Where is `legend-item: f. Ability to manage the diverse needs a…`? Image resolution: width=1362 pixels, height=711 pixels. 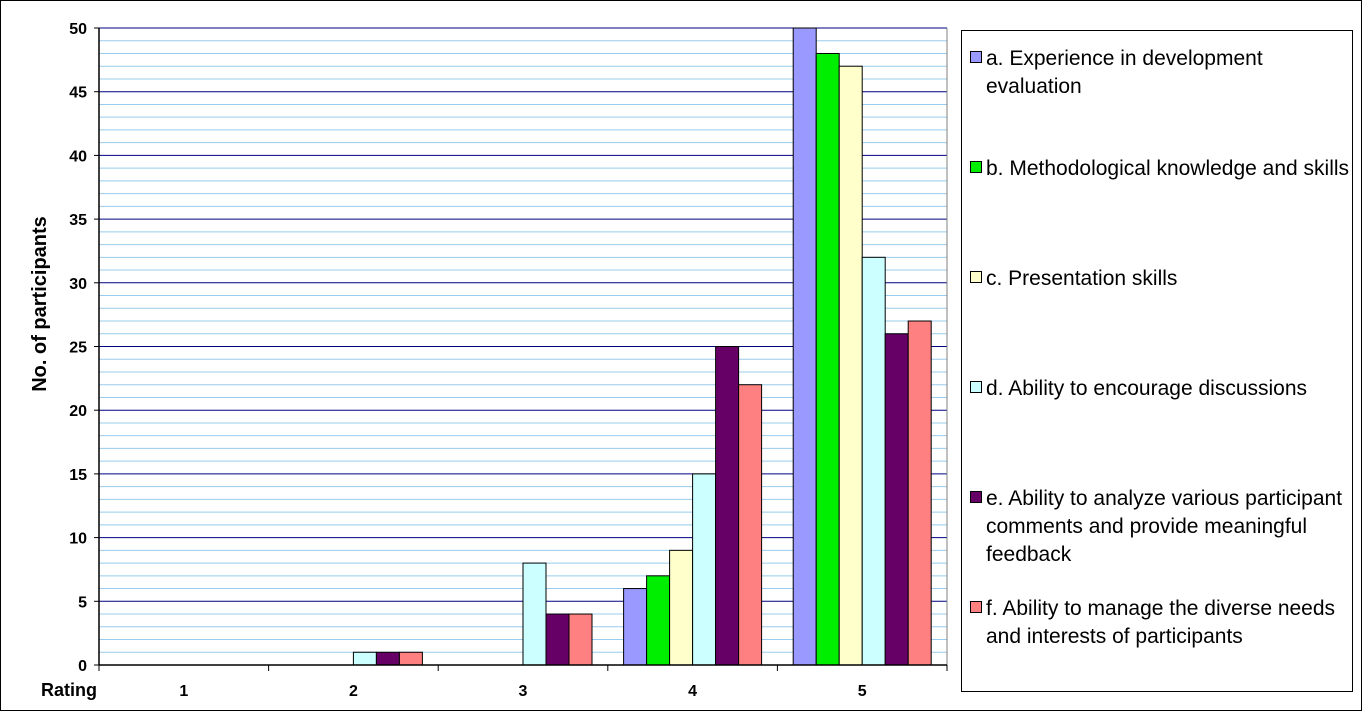 legend-item: f. Ability to manage the diverse needs a… is located at coordinates (1160, 623).